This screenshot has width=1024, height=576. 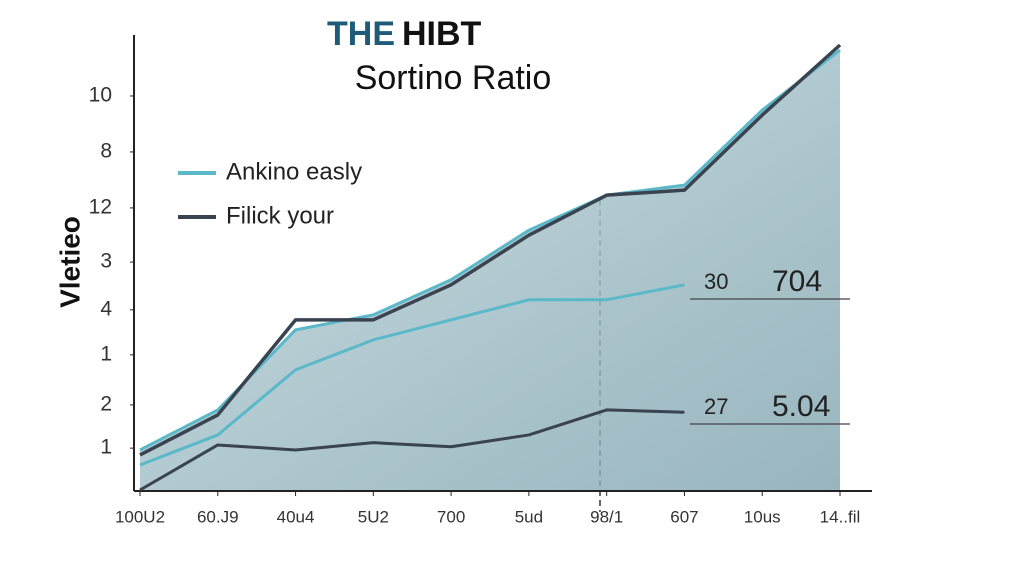 I want to click on annotation: 30, so click(x=716, y=281).